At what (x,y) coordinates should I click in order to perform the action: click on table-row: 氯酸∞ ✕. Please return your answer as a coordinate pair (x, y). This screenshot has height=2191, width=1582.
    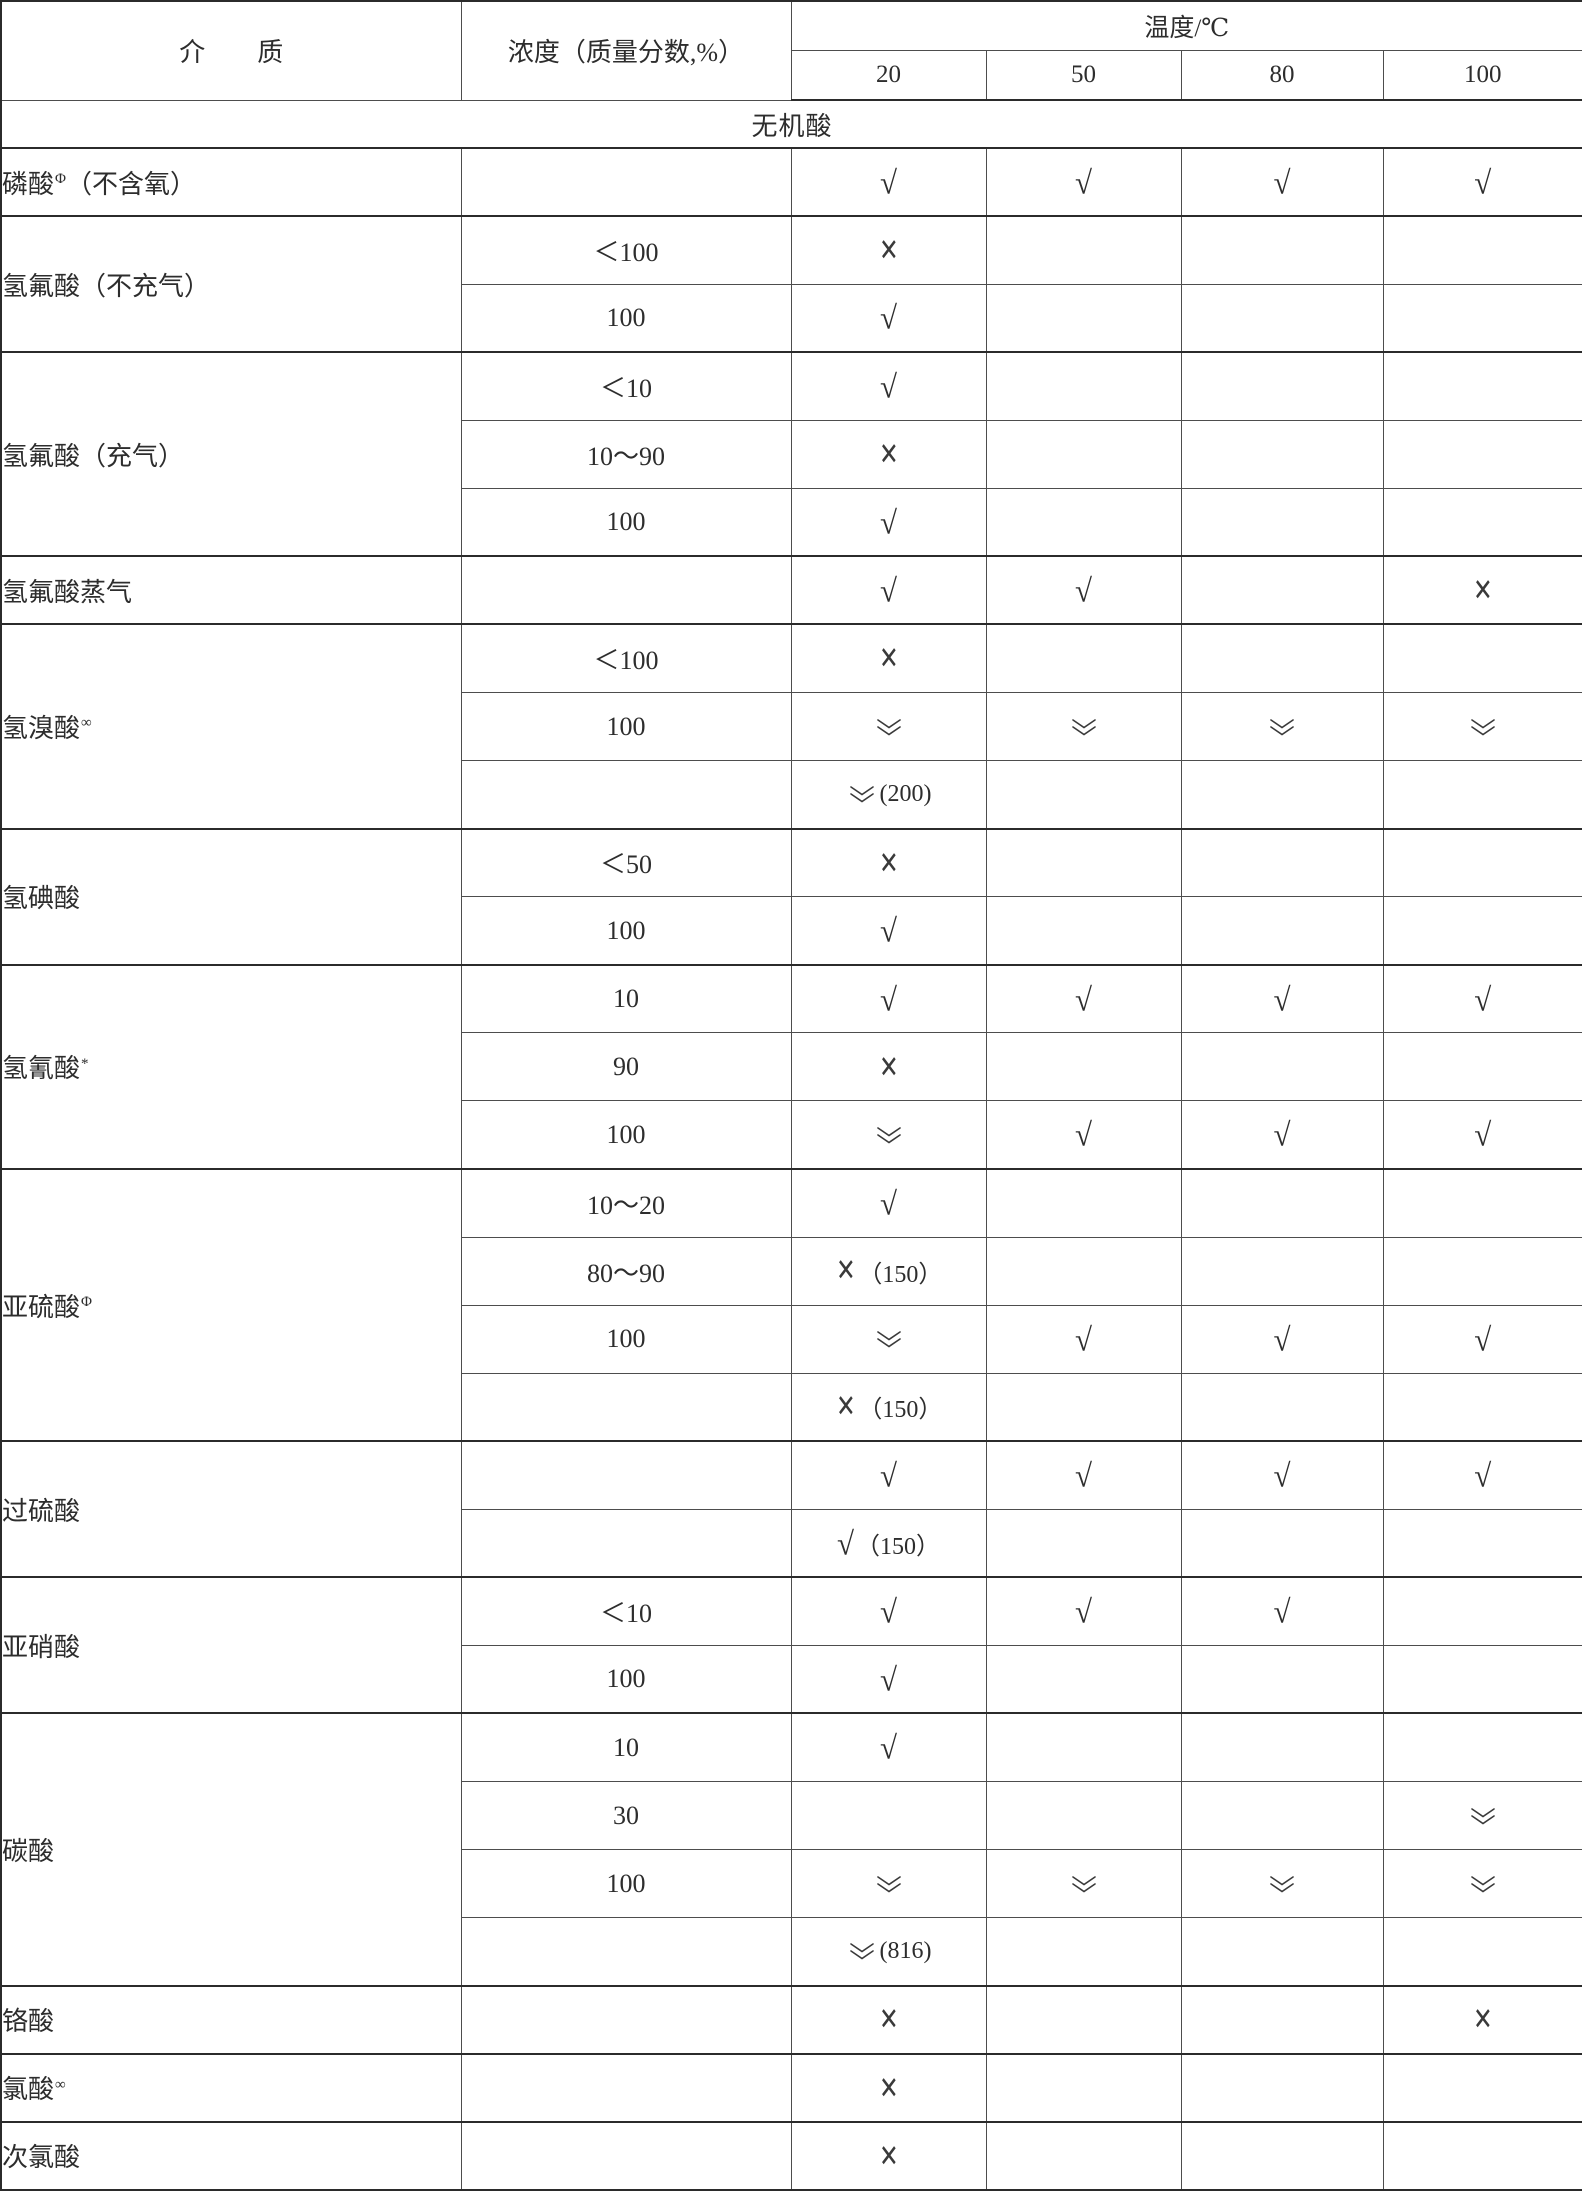
    Looking at the image, I should click on (791, 2087).